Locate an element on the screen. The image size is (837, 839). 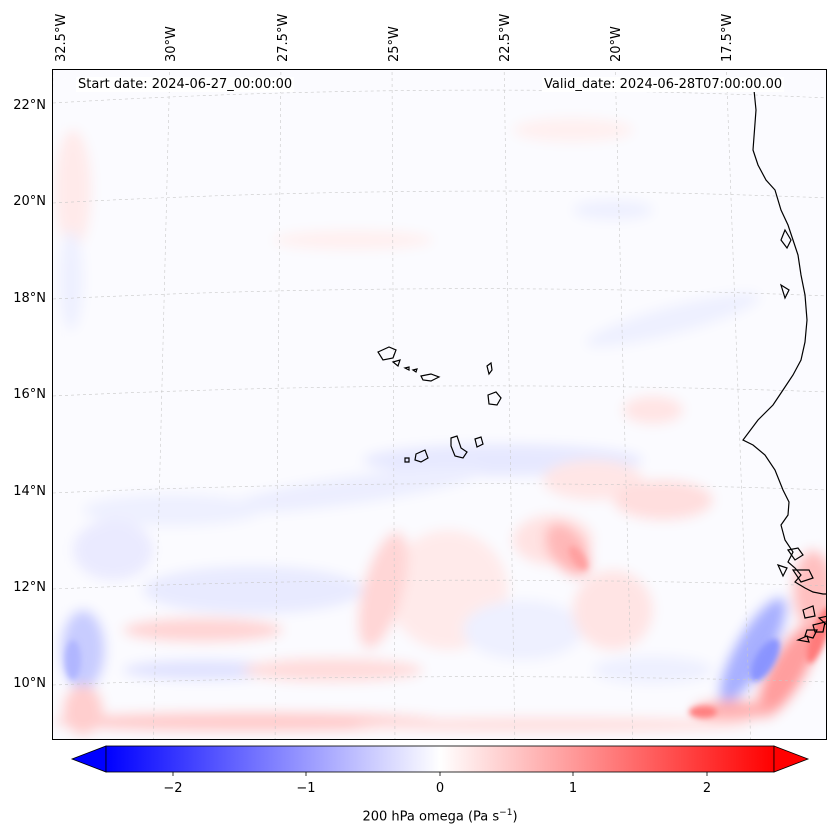
coastline is located at coordinates (784, 361).